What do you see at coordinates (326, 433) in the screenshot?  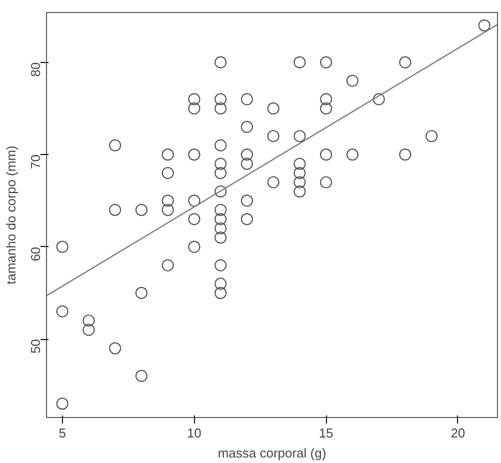 I see `x-tick-label: 15` at bounding box center [326, 433].